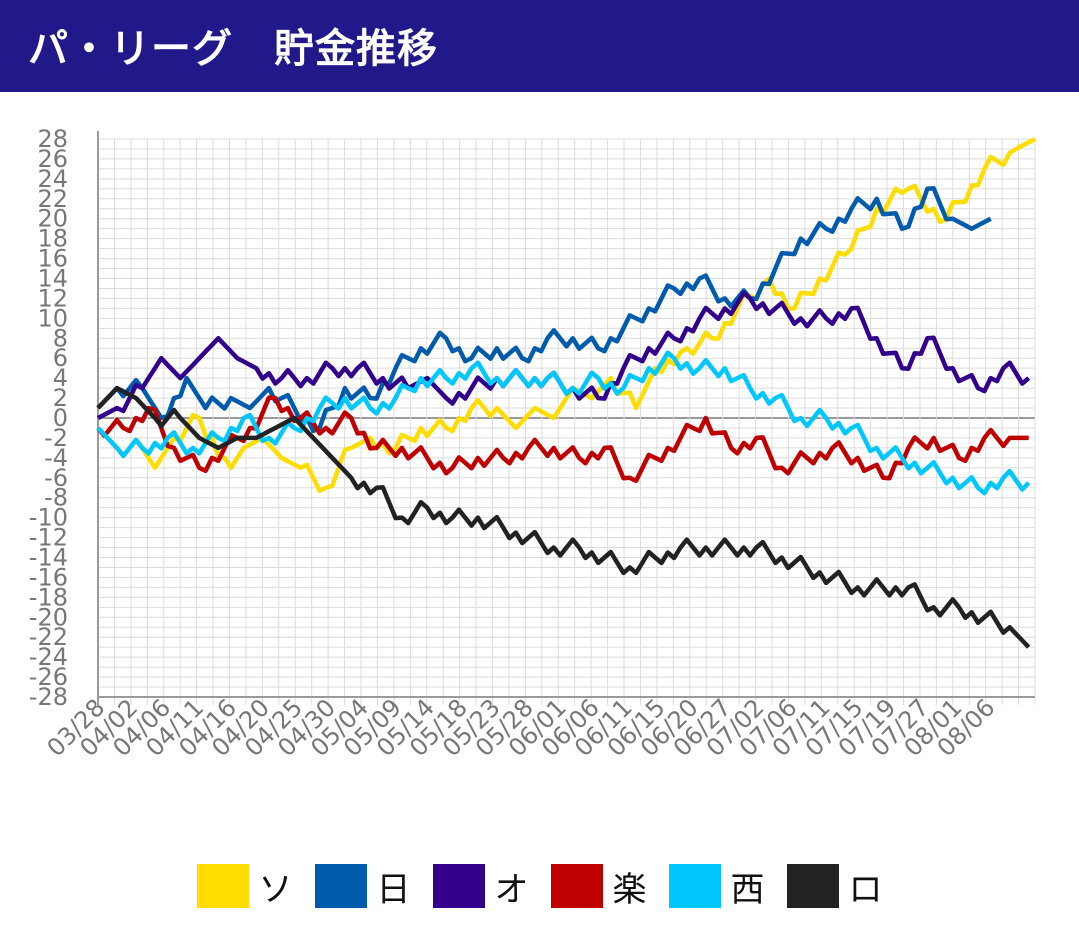  I want to click on legend-item: 日, so click(362, 886).